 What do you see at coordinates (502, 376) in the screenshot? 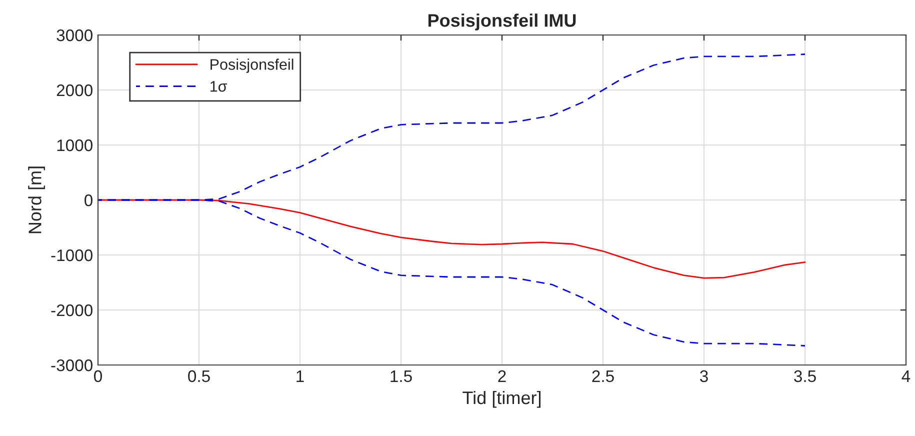
I see `x-tick-label: 2` at bounding box center [502, 376].